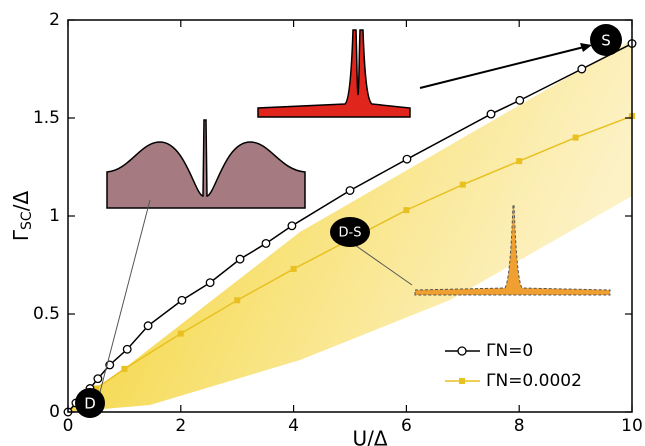  What do you see at coordinates (68, 426) in the screenshot?
I see `x-tick-label: 0` at bounding box center [68, 426].